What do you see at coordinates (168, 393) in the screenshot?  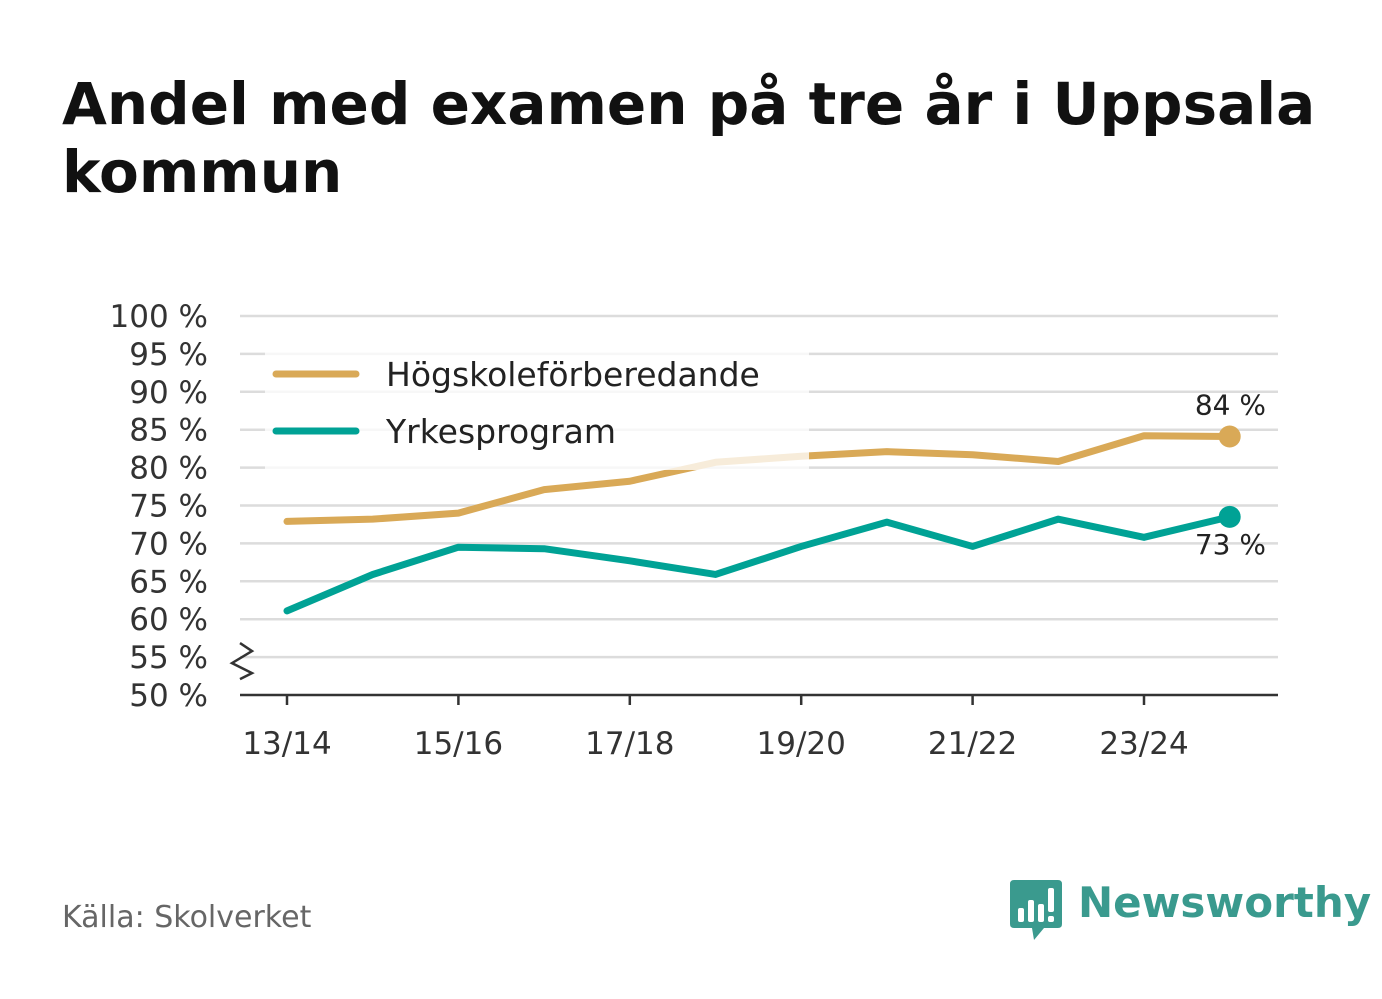 I see `y-tick-label: 90 %` at bounding box center [168, 393].